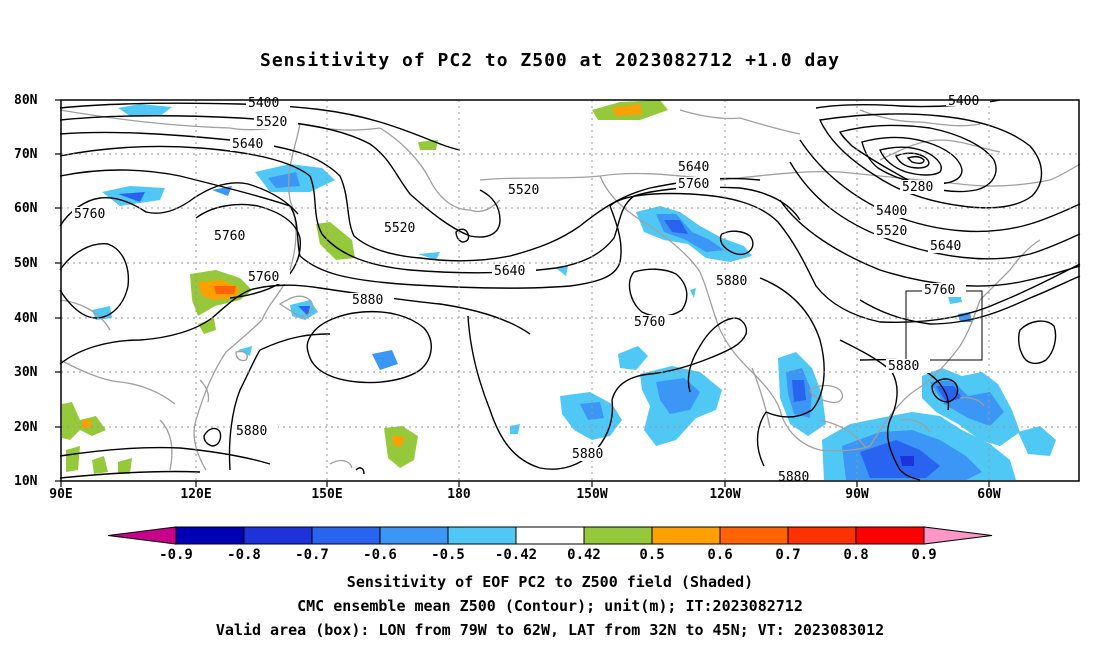  Describe the element at coordinates (176, 555) in the screenshot. I see `colorbar-label: -0.9` at that location.